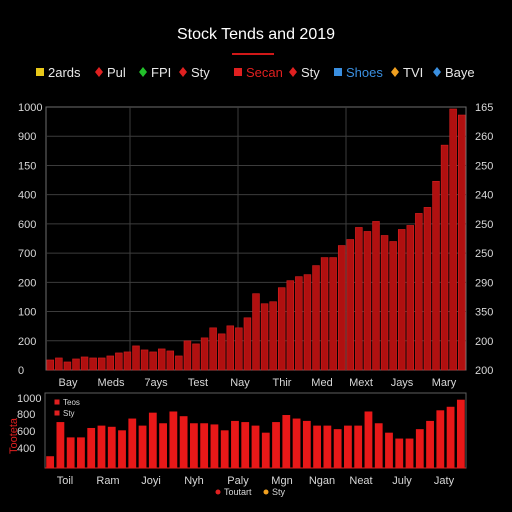  I want to click on sub-y-axis-label: Tooteta, so click(14, 435).